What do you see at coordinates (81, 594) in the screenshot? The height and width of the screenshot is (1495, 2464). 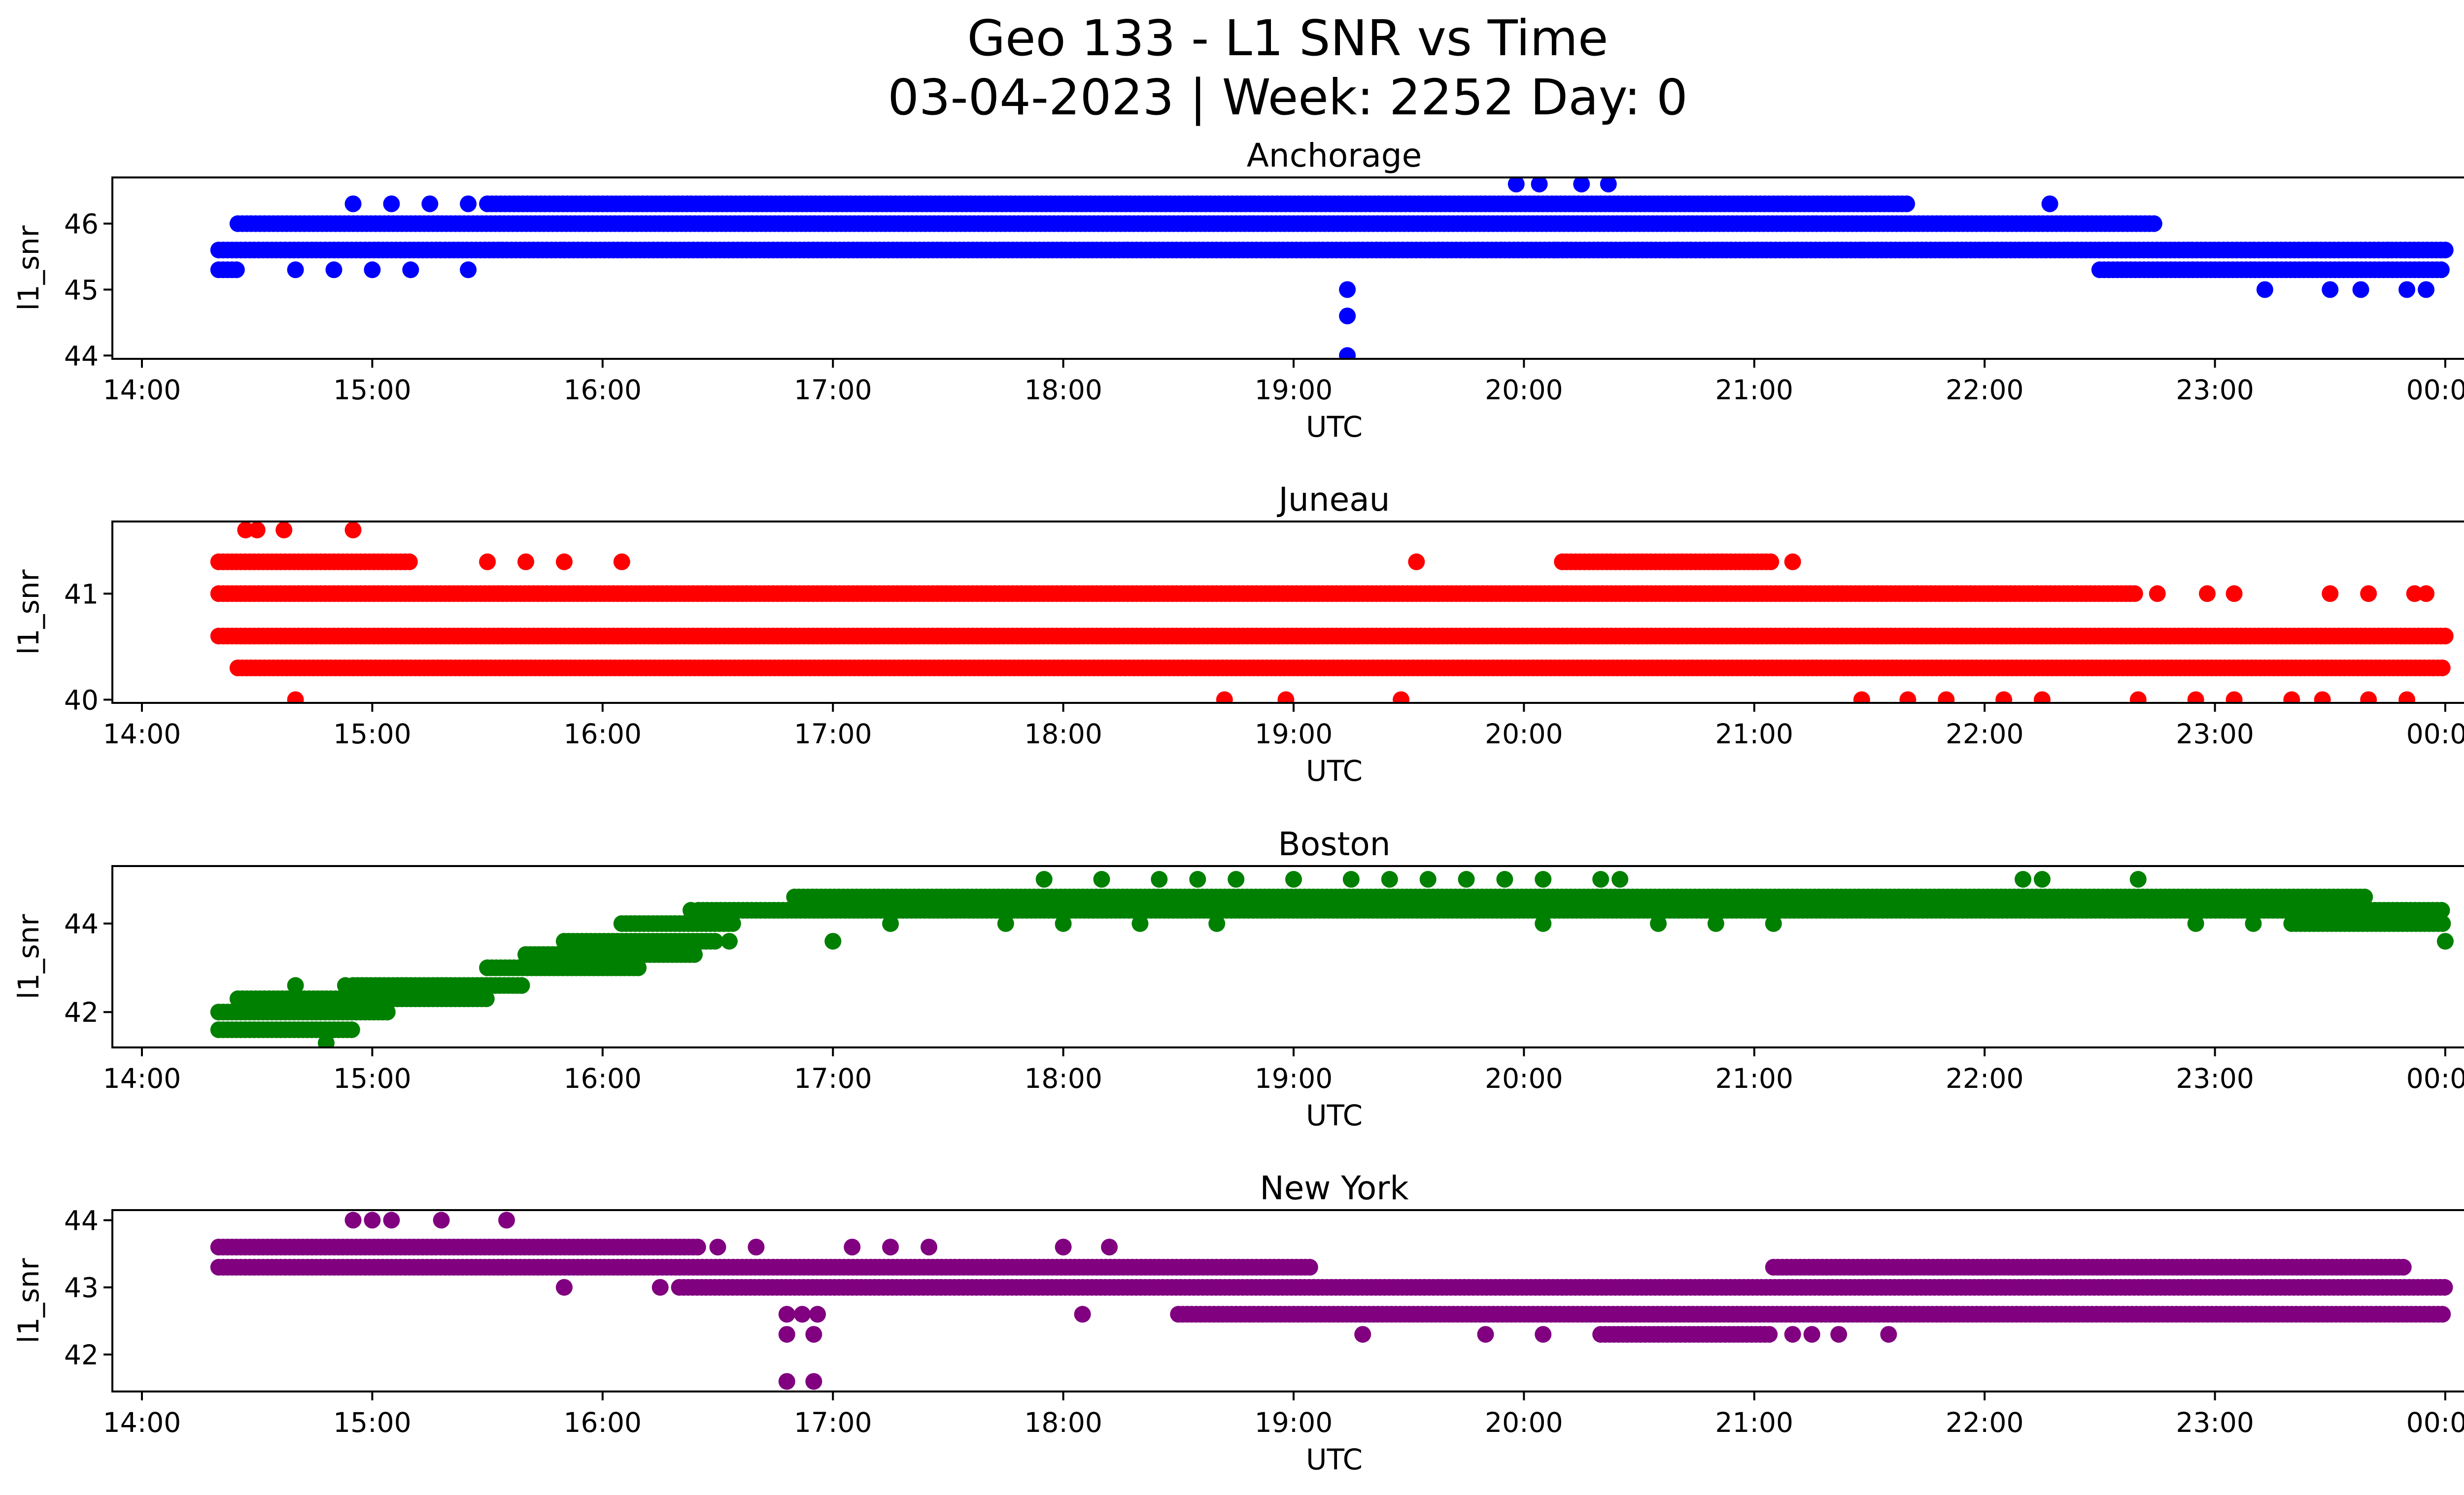 I see `y-tick-label: 41` at bounding box center [81, 594].